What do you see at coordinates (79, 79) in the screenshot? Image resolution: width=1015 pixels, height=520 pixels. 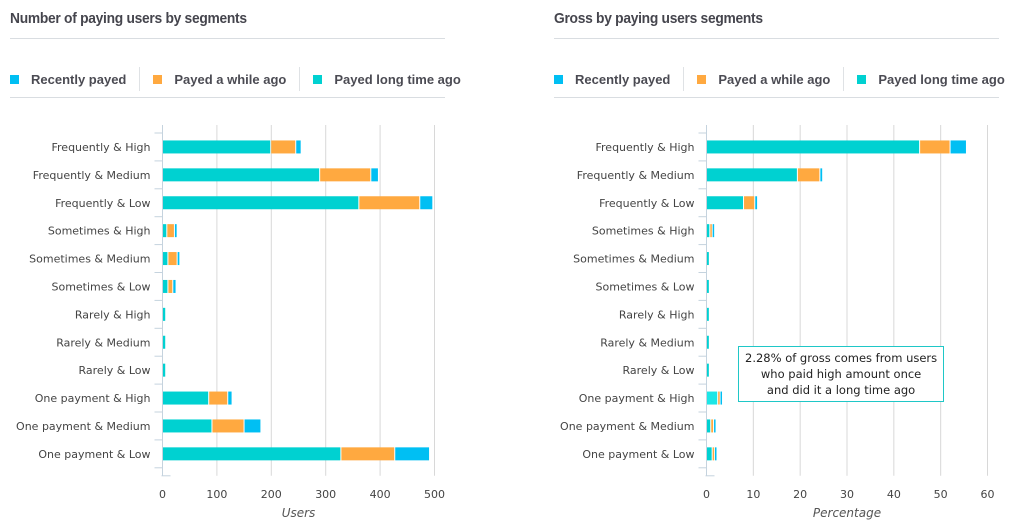 I see `legend-label: Recently payed` at bounding box center [79, 79].